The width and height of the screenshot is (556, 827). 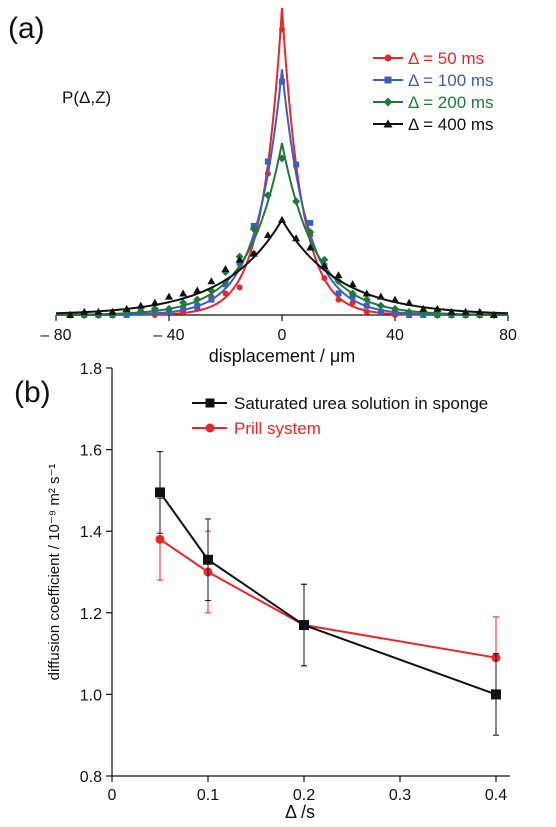 I want to click on legend-label: Δ = 400 ms, so click(x=451, y=124).